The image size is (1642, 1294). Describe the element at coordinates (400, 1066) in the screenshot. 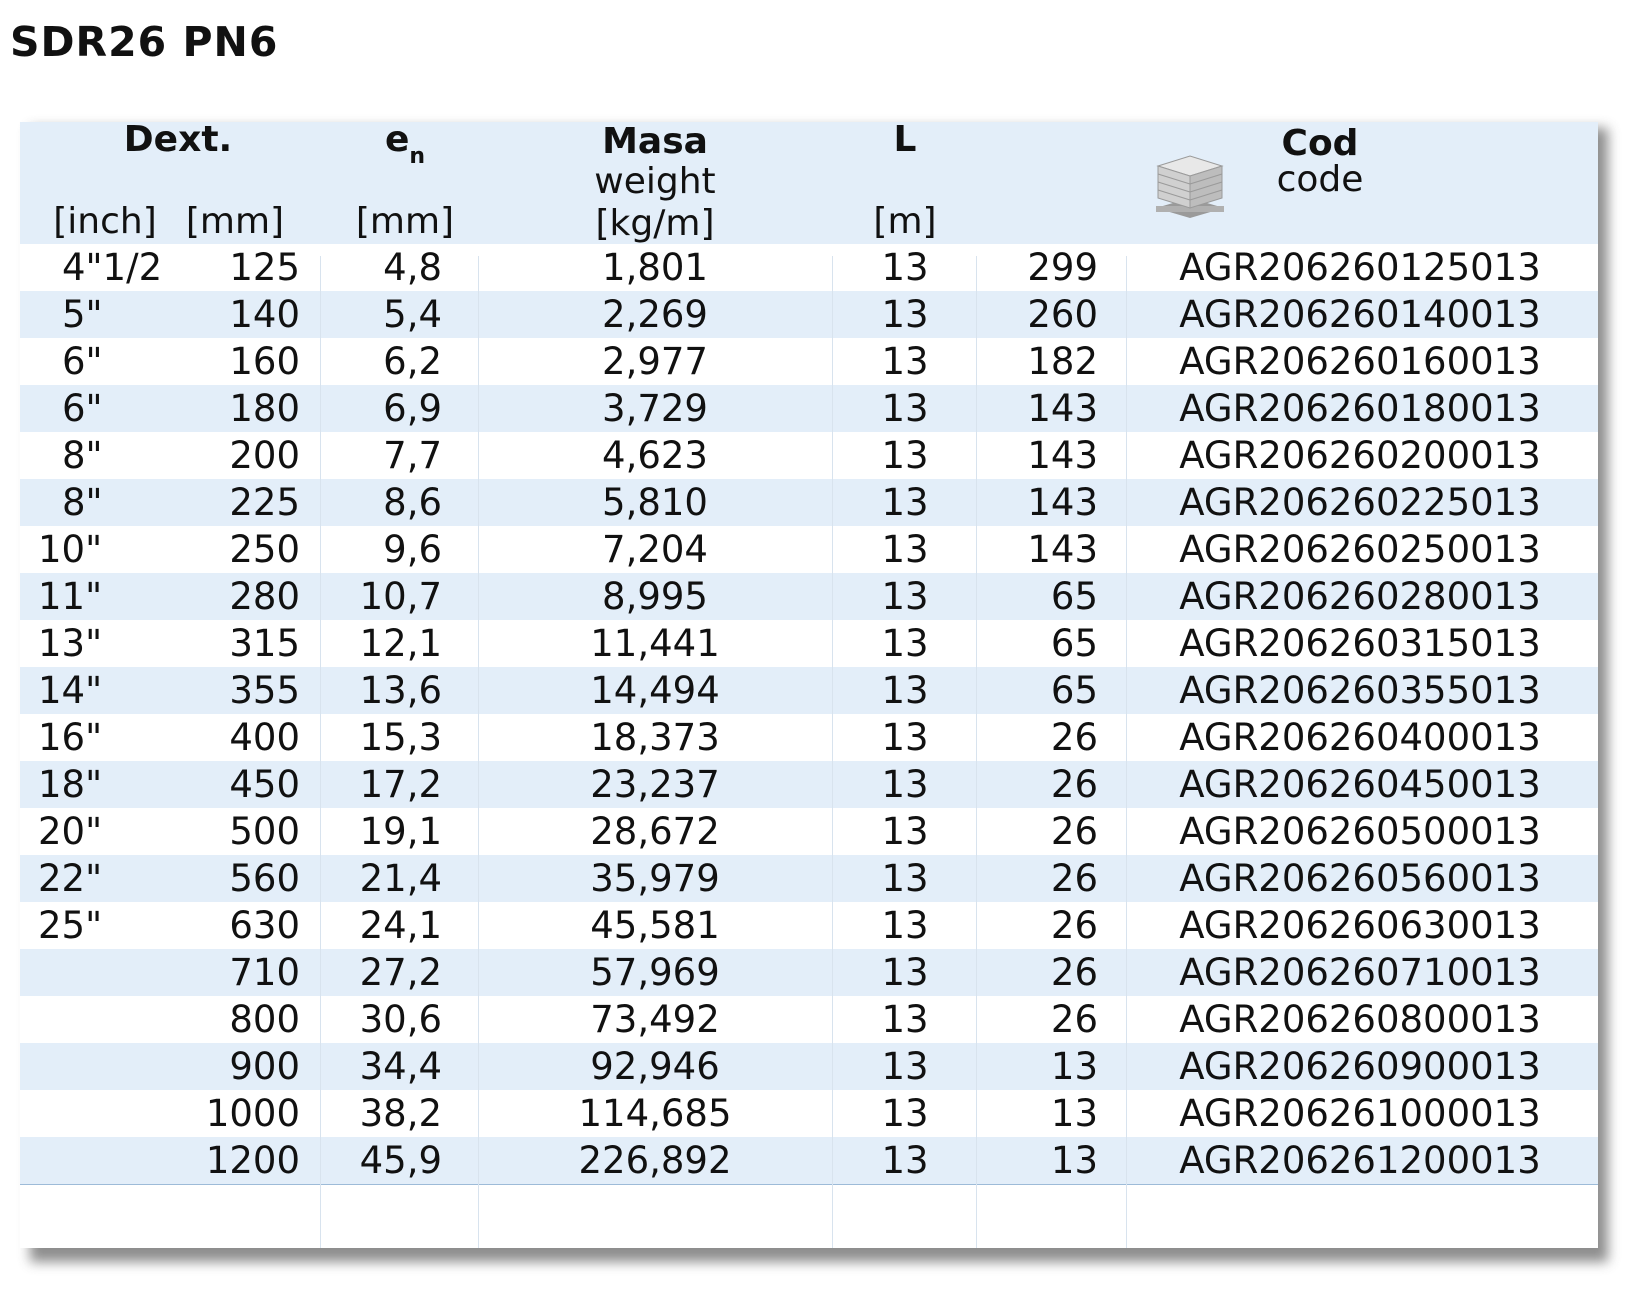

I see `cell-en: 34,4` at that location.